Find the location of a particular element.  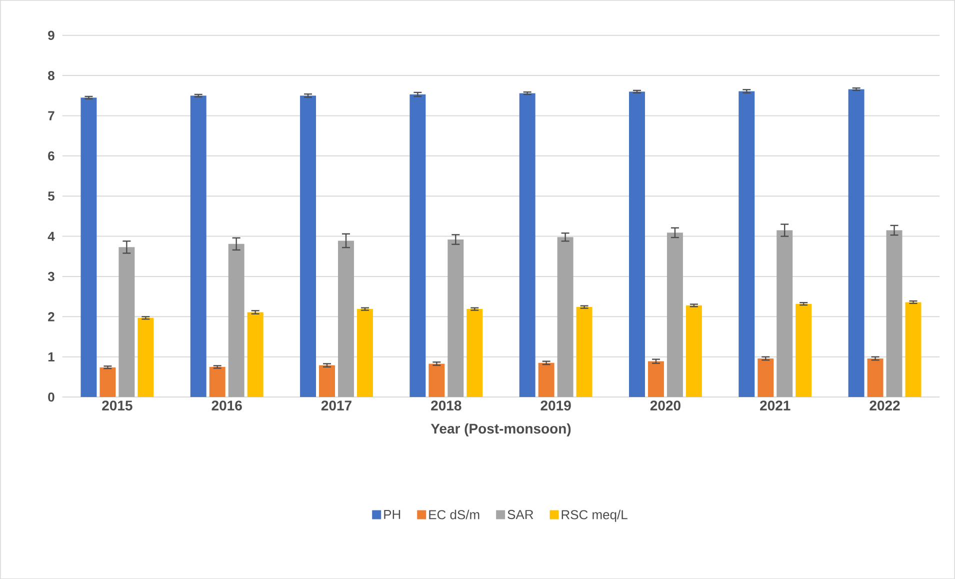

y-tick-label: 4 is located at coordinates (51, 236).